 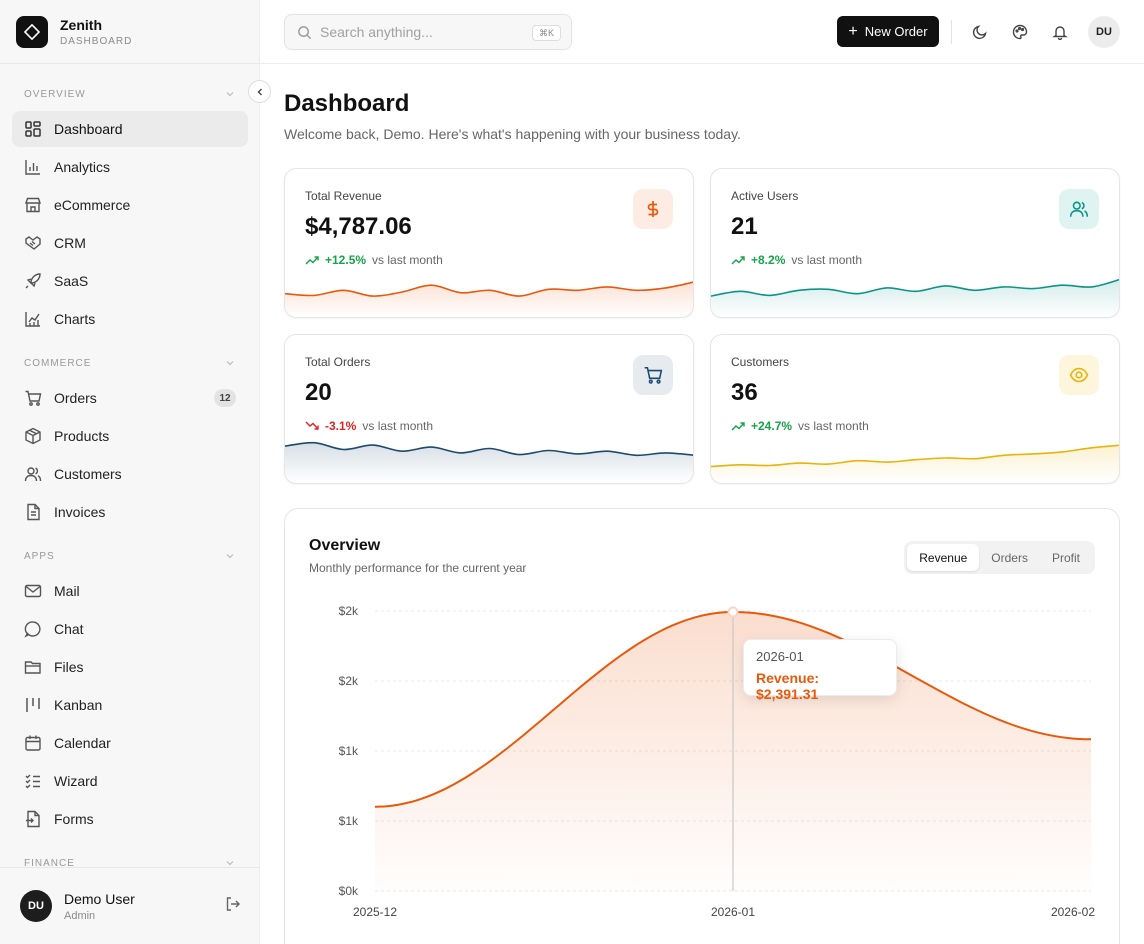 What do you see at coordinates (489, 409) in the screenshot?
I see `stat-card-total-orders: Total Orders 20 -3.1% vs last month` at bounding box center [489, 409].